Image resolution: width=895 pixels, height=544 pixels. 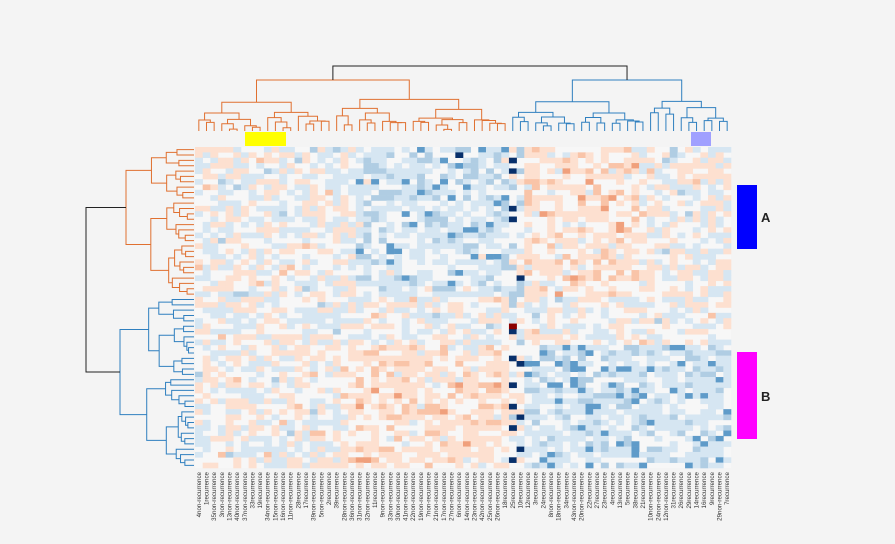 What do you see at coordinates (245, 495) in the screenshot?
I see `column-label: 37non-recurrence` at bounding box center [245, 495].